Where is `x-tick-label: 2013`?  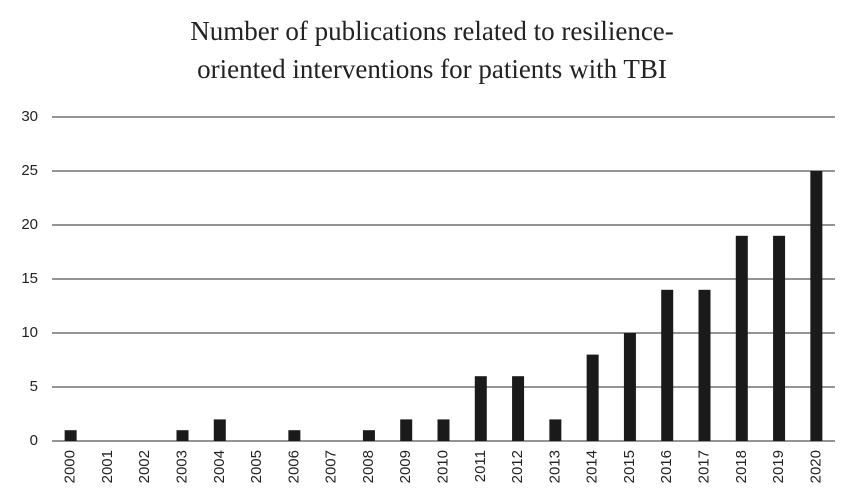
x-tick-label: 2013 is located at coordinates (554, 466).